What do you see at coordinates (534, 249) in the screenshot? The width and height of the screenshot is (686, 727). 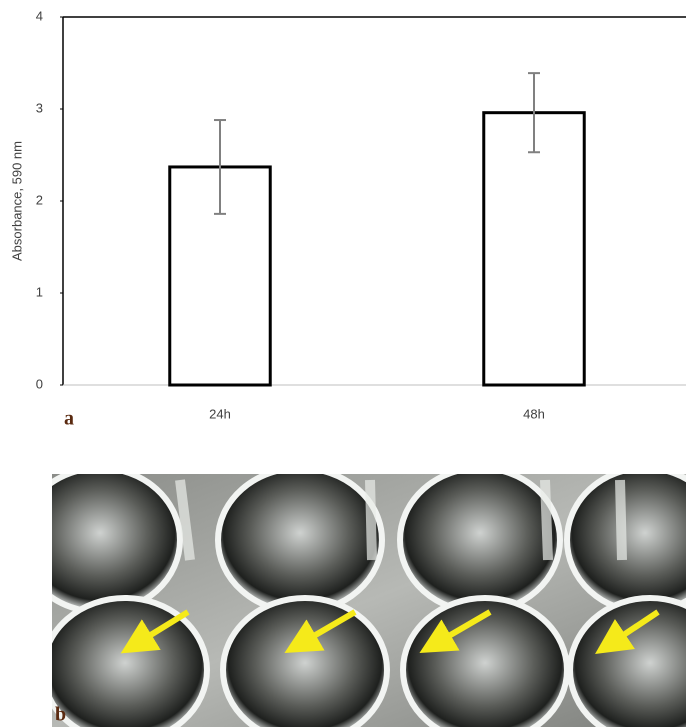 I see `bar` at bounding box center [534, 249].